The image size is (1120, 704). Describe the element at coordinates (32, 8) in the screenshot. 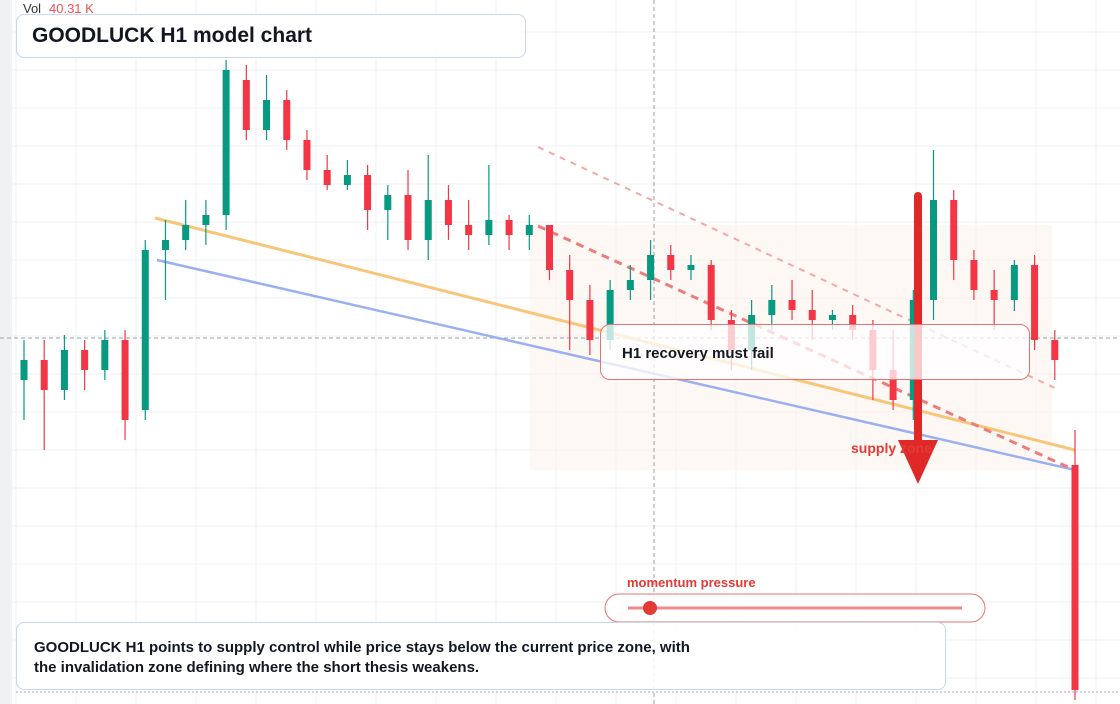

I see `volume-label: Vol` at that location.